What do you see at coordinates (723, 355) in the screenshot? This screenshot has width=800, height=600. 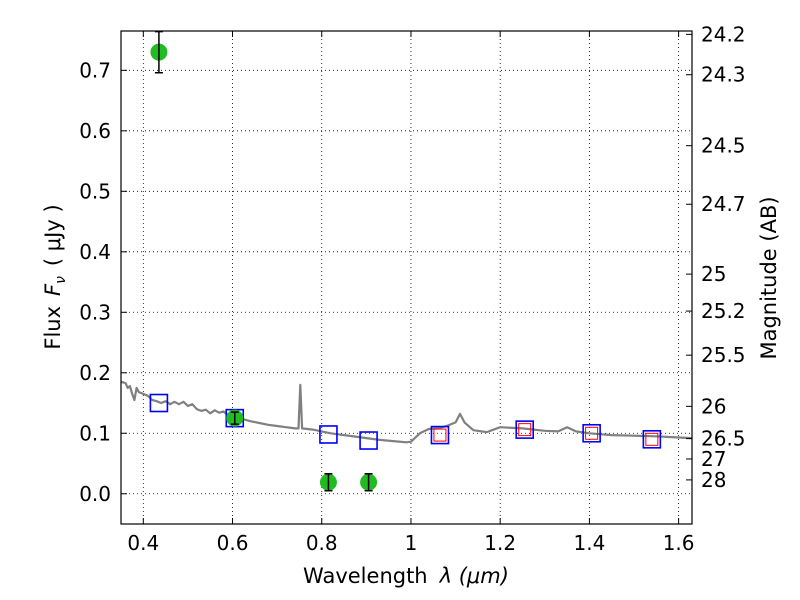 I see `right-tick-label: 25.5` at bounding box center [723, 355].